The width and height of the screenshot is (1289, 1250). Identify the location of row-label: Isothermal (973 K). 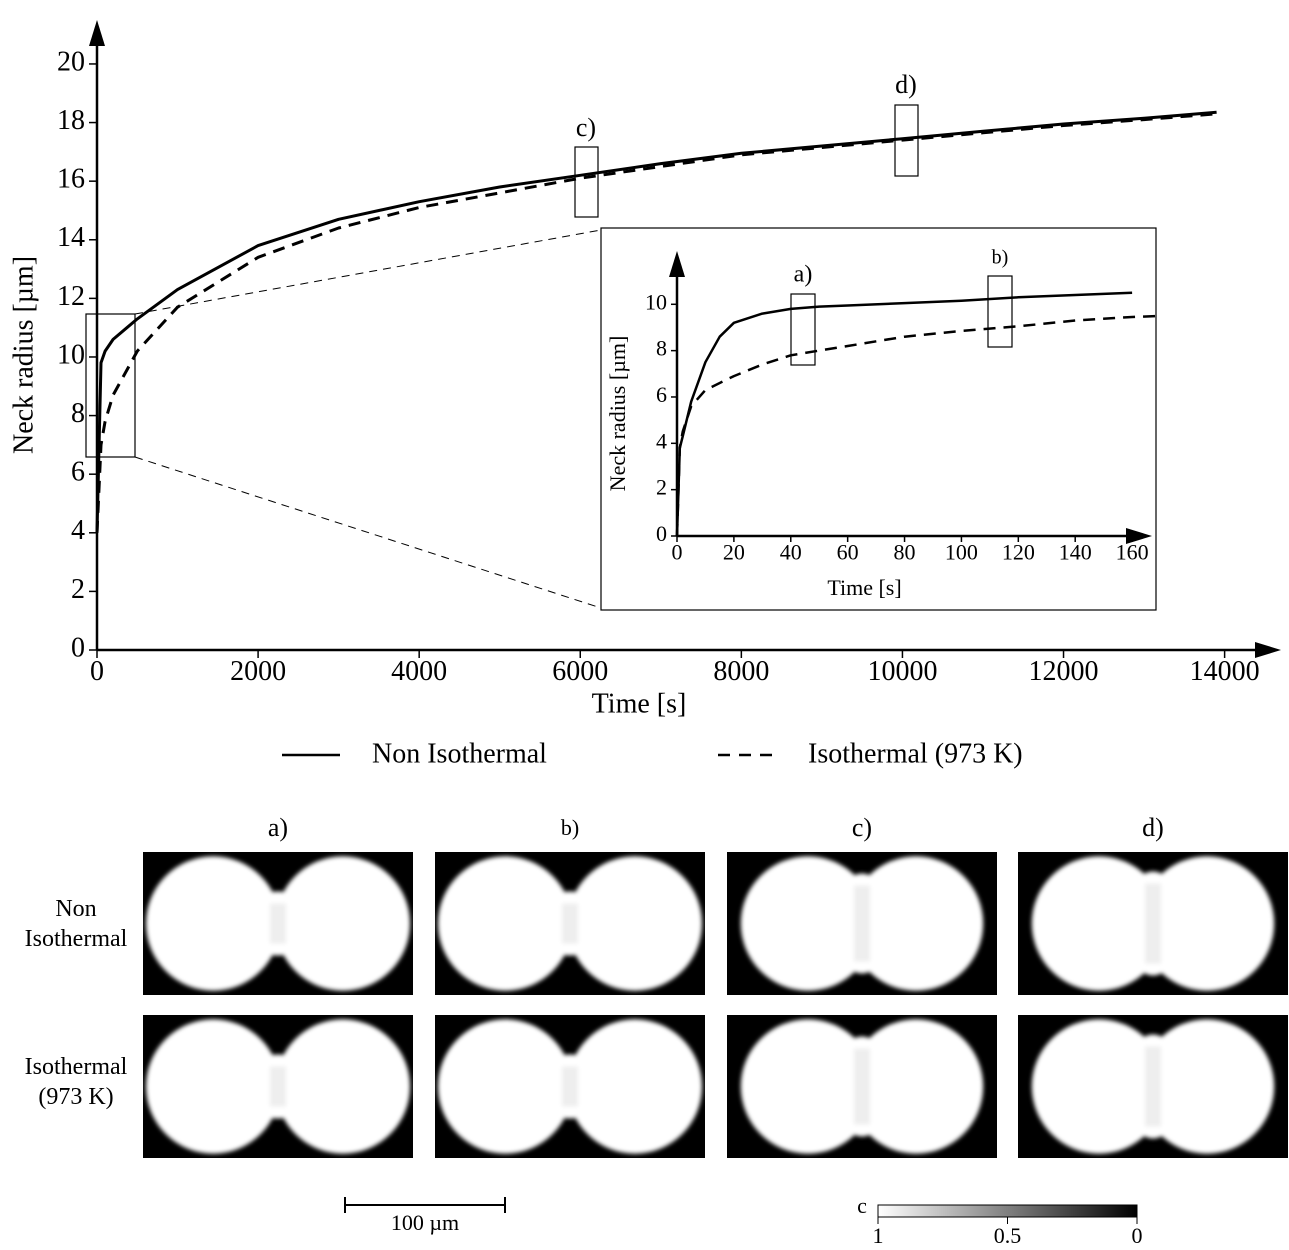
(76, 1082).